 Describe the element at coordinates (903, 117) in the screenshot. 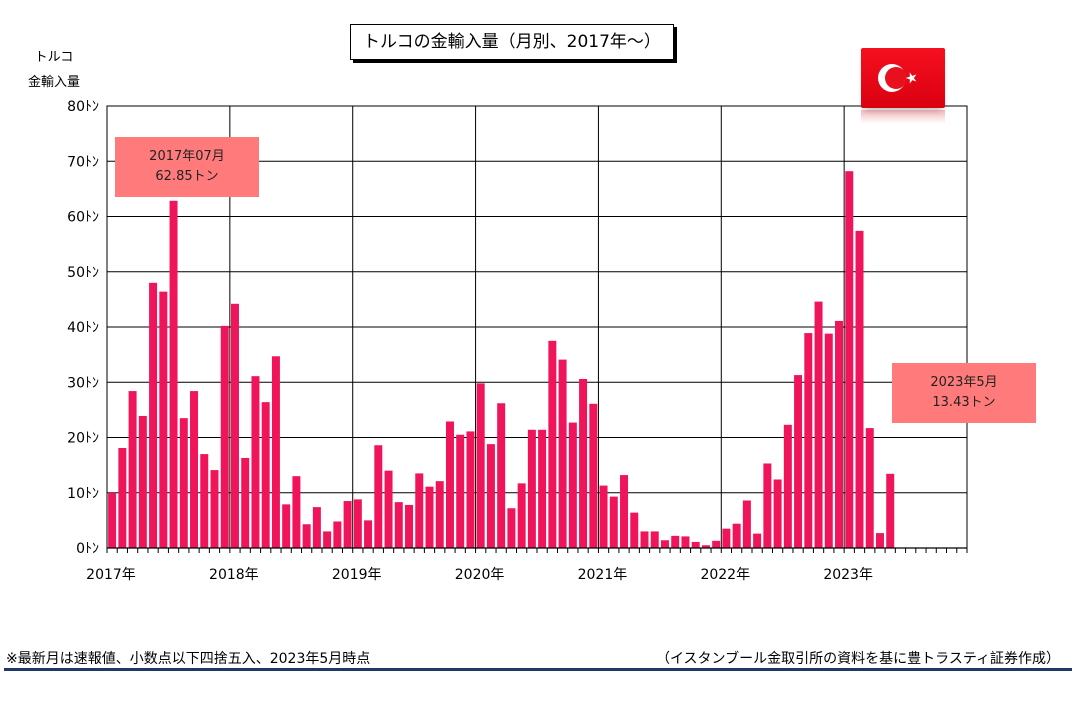

I see `flag-reflection` at that location.